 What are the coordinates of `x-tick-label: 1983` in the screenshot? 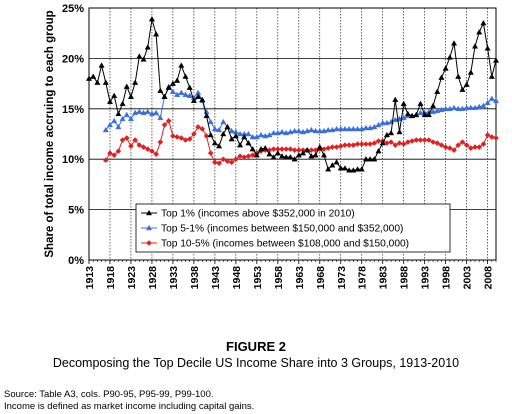 It's located at (384, 278).